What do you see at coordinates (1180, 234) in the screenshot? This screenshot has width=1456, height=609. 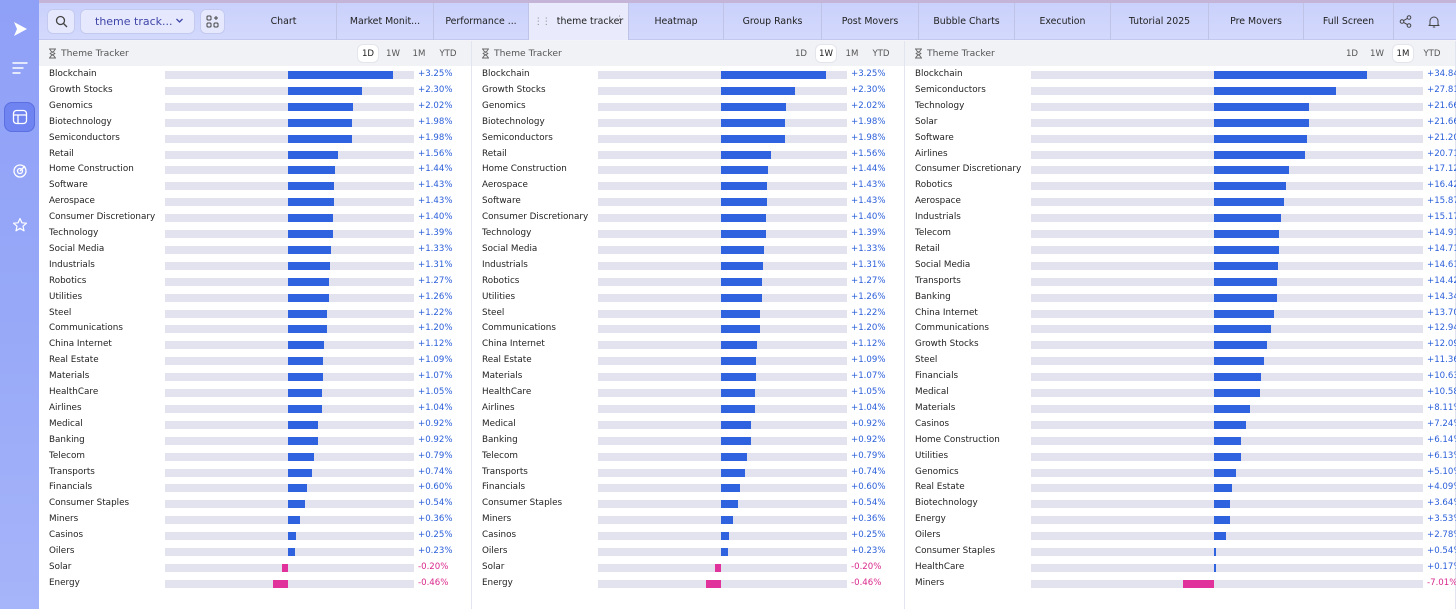 I see `theme-row: Telecom +14.91%` at bounding box center [1180, 234].